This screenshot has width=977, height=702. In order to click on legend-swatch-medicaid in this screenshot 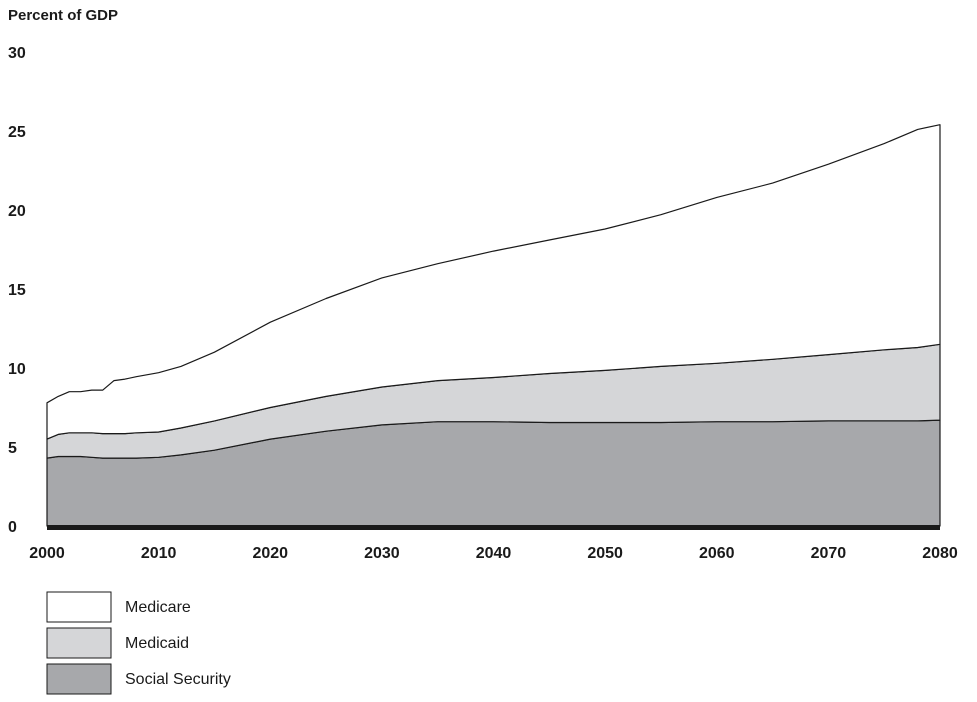, I will do `click(79, 643)`.